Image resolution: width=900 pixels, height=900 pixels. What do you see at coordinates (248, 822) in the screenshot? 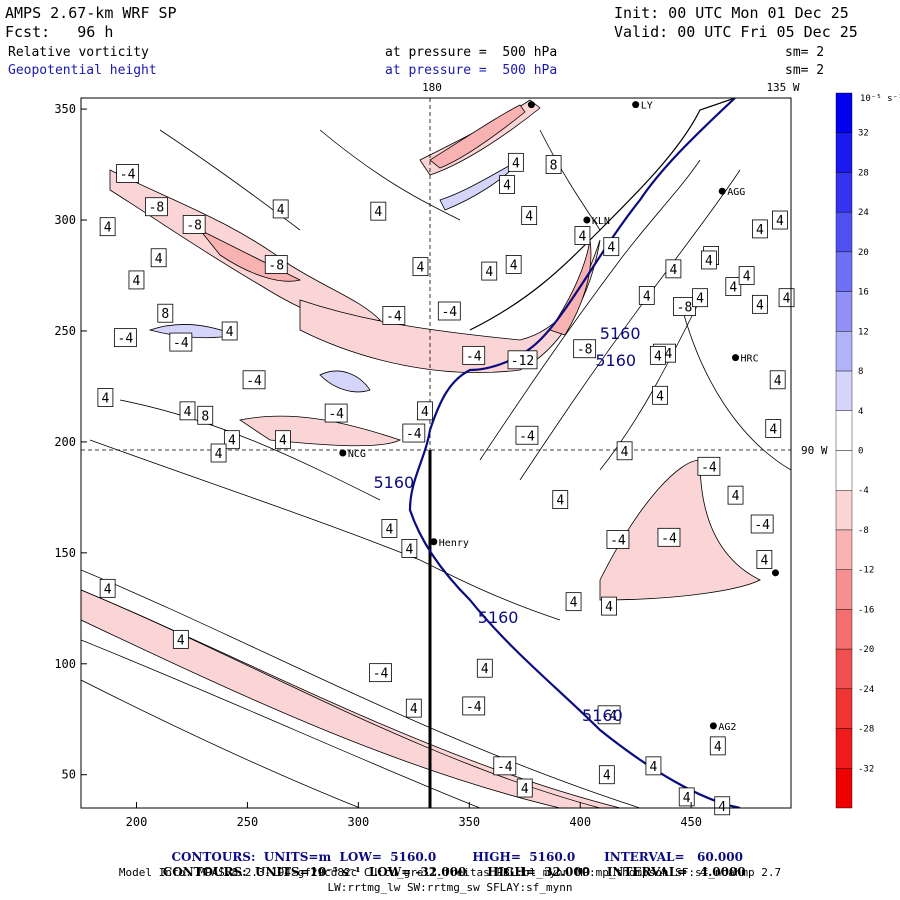
I see `x-tick-label: 250` at bounding box center [248, 822].